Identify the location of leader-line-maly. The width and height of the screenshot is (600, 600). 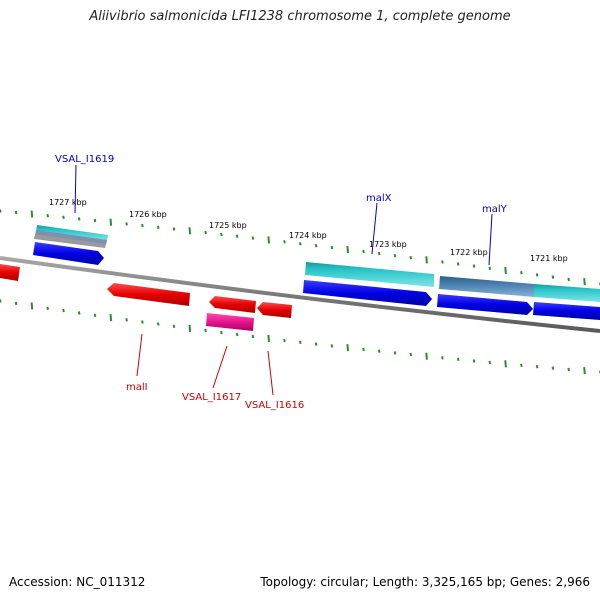
(490, 239).